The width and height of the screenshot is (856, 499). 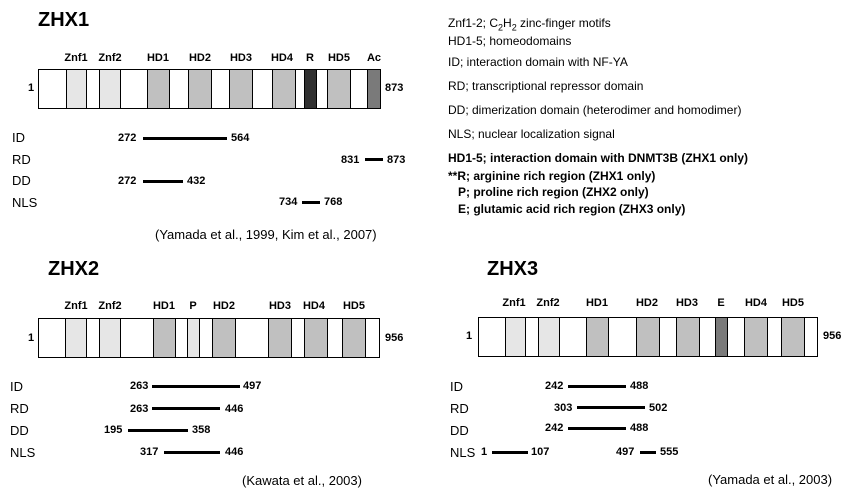 I want to click on zhx2-hd5-segment, so click(x=354, y=338).